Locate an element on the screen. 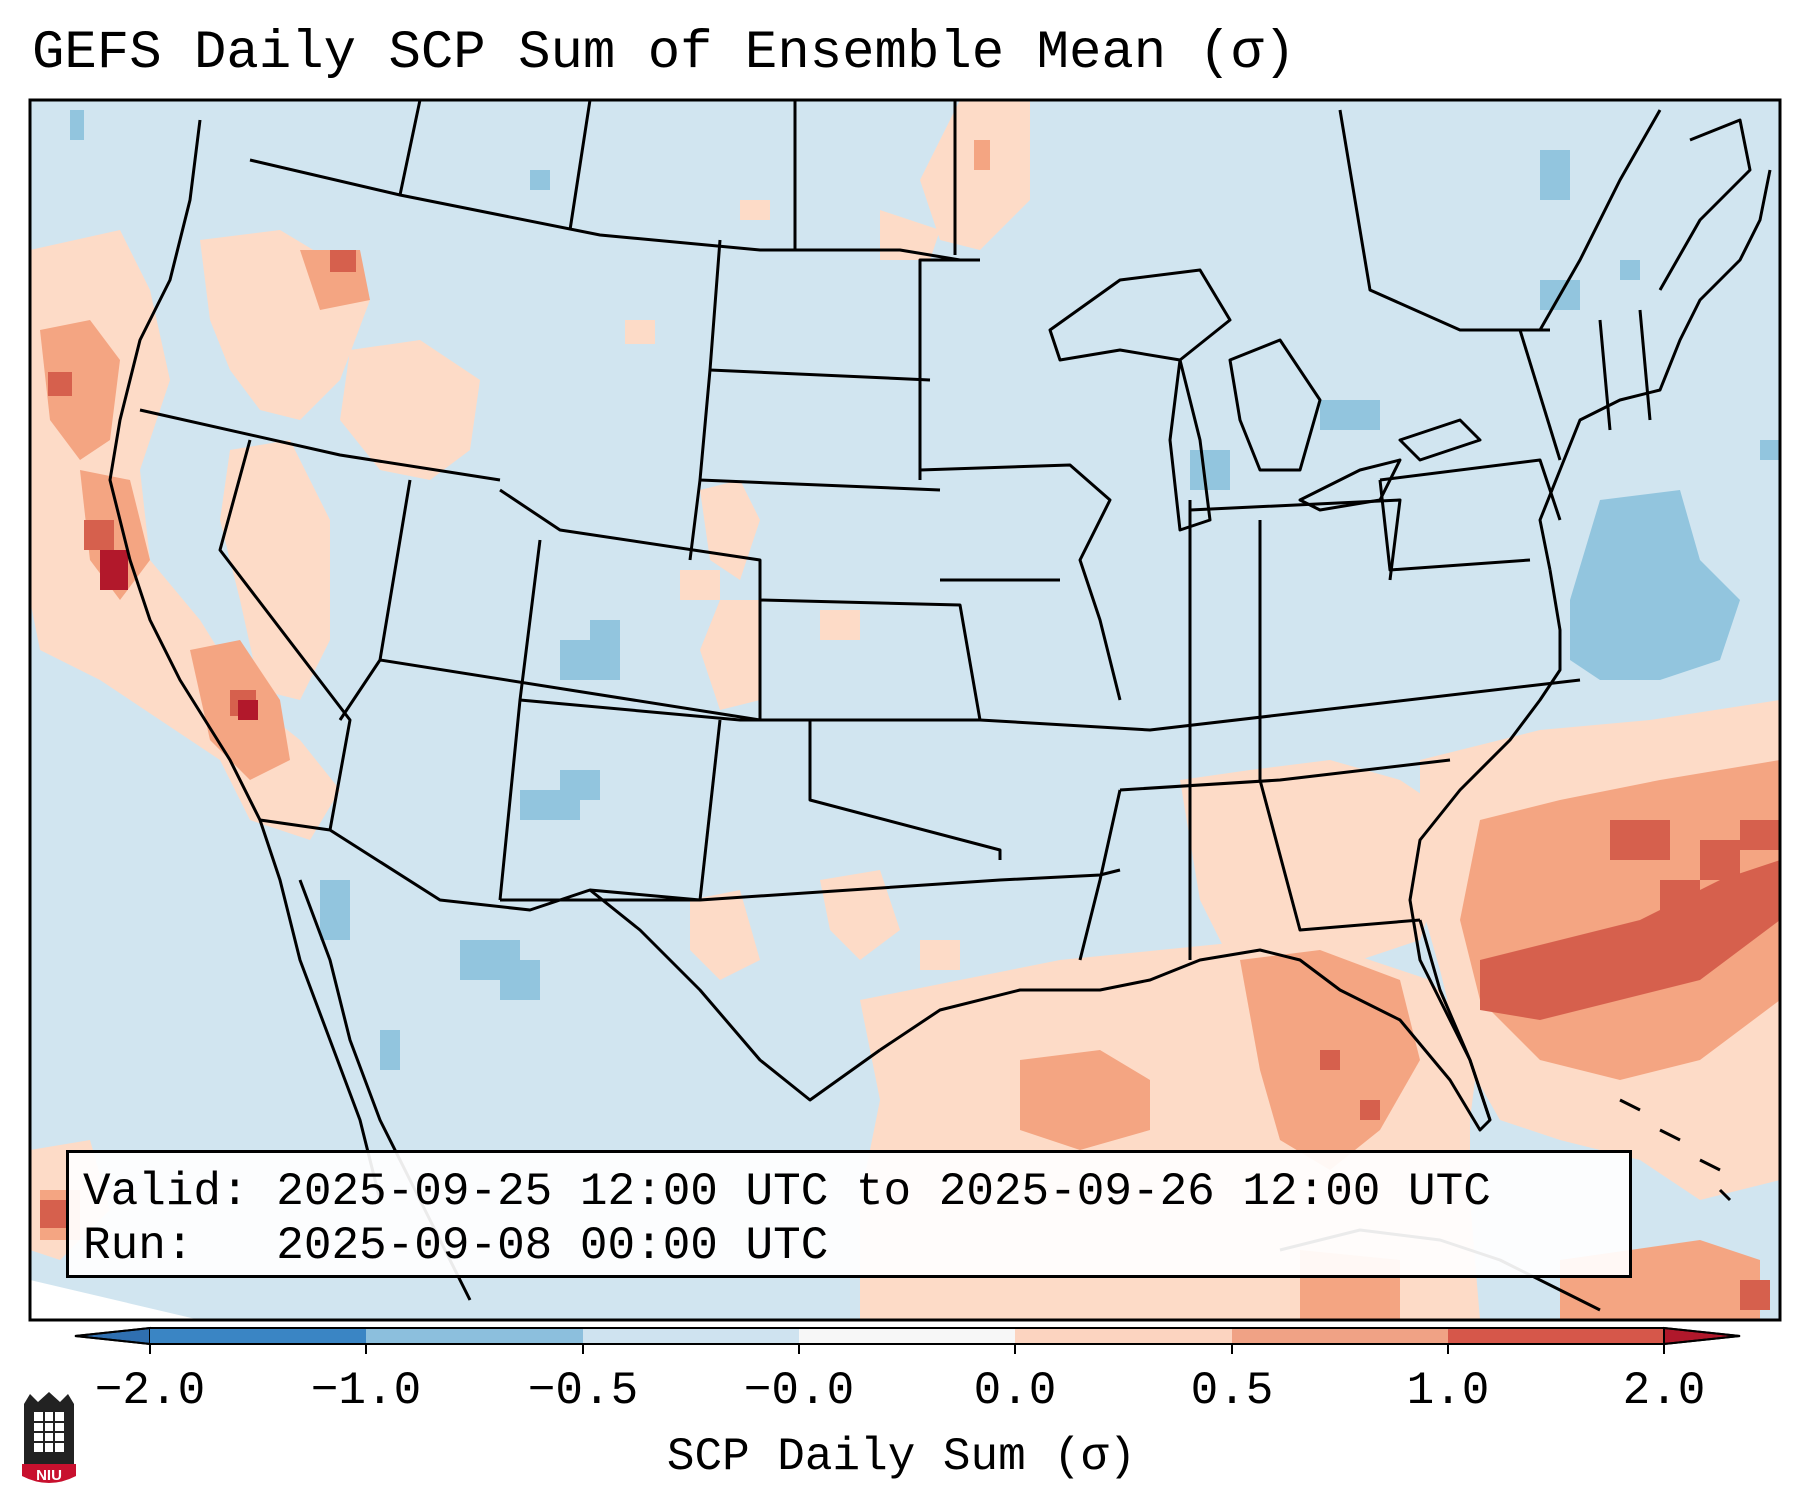 This screenshot has height=1506, width=1803. niu-logo-icon is located at coordinates (49, 1437).